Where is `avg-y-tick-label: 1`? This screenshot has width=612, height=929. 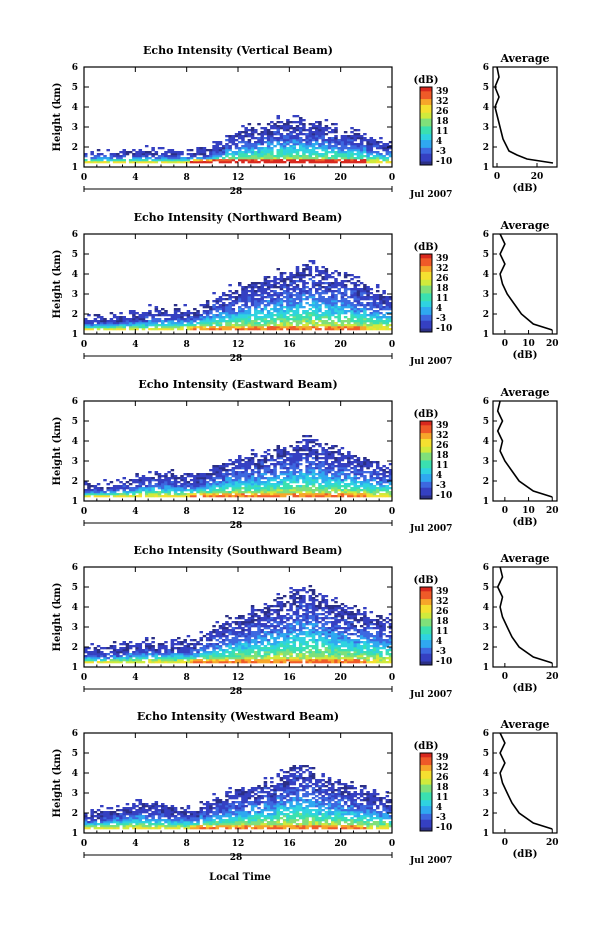 avg-y-tick-label: 1 is located at coordinates (486, 335).